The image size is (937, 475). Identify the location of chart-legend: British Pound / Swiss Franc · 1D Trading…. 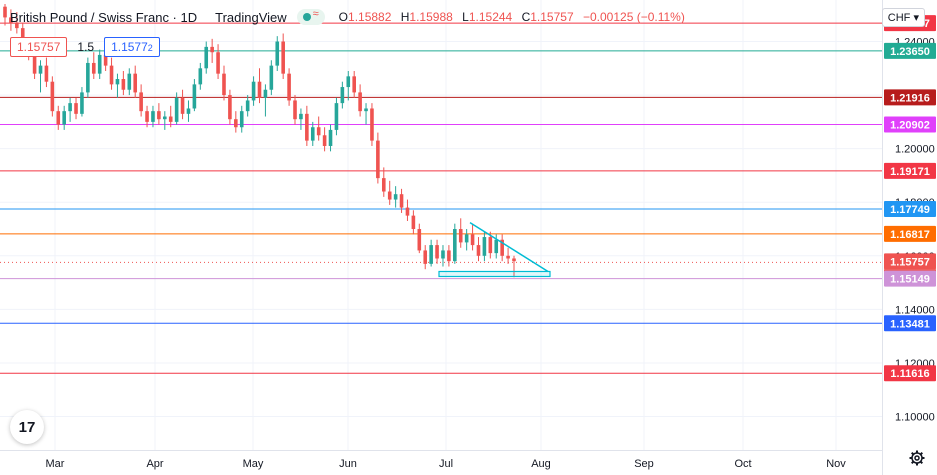
(350, 16).